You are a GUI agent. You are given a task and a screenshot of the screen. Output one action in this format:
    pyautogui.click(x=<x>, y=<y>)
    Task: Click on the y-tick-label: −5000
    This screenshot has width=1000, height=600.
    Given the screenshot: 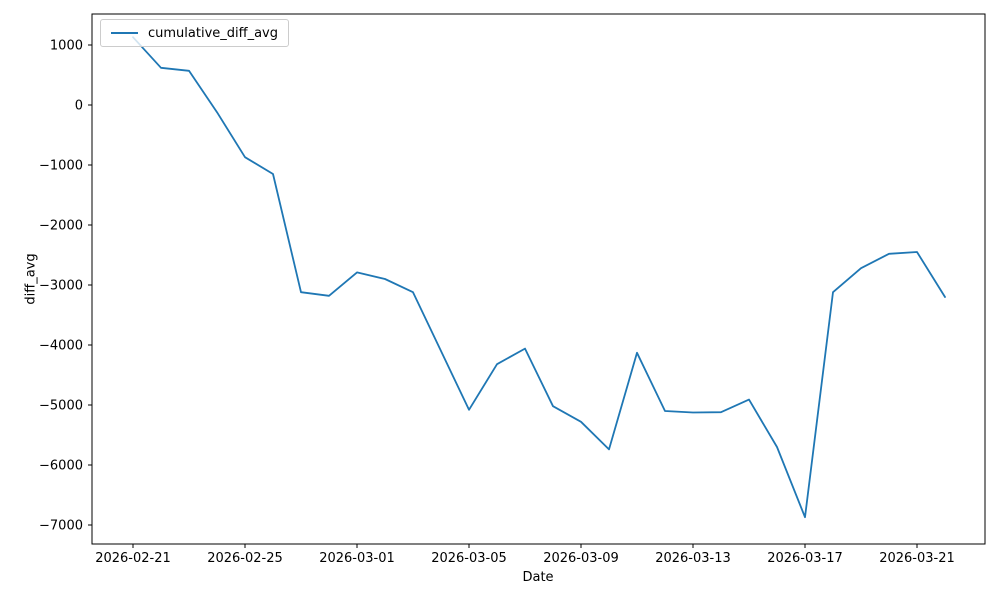 What is the action you would take?
    pyautogui.click(x=61, y=406)
    